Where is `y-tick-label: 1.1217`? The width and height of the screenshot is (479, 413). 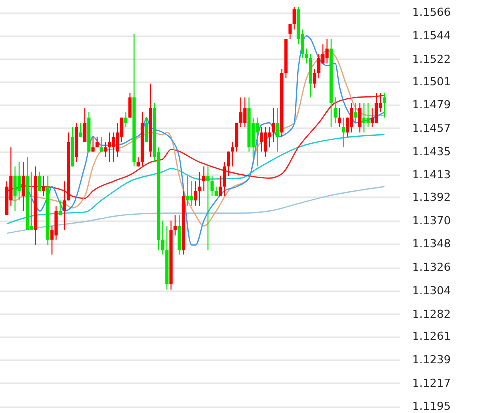 y-tick-label: 1.1217 is located at coordinates (431, 383).